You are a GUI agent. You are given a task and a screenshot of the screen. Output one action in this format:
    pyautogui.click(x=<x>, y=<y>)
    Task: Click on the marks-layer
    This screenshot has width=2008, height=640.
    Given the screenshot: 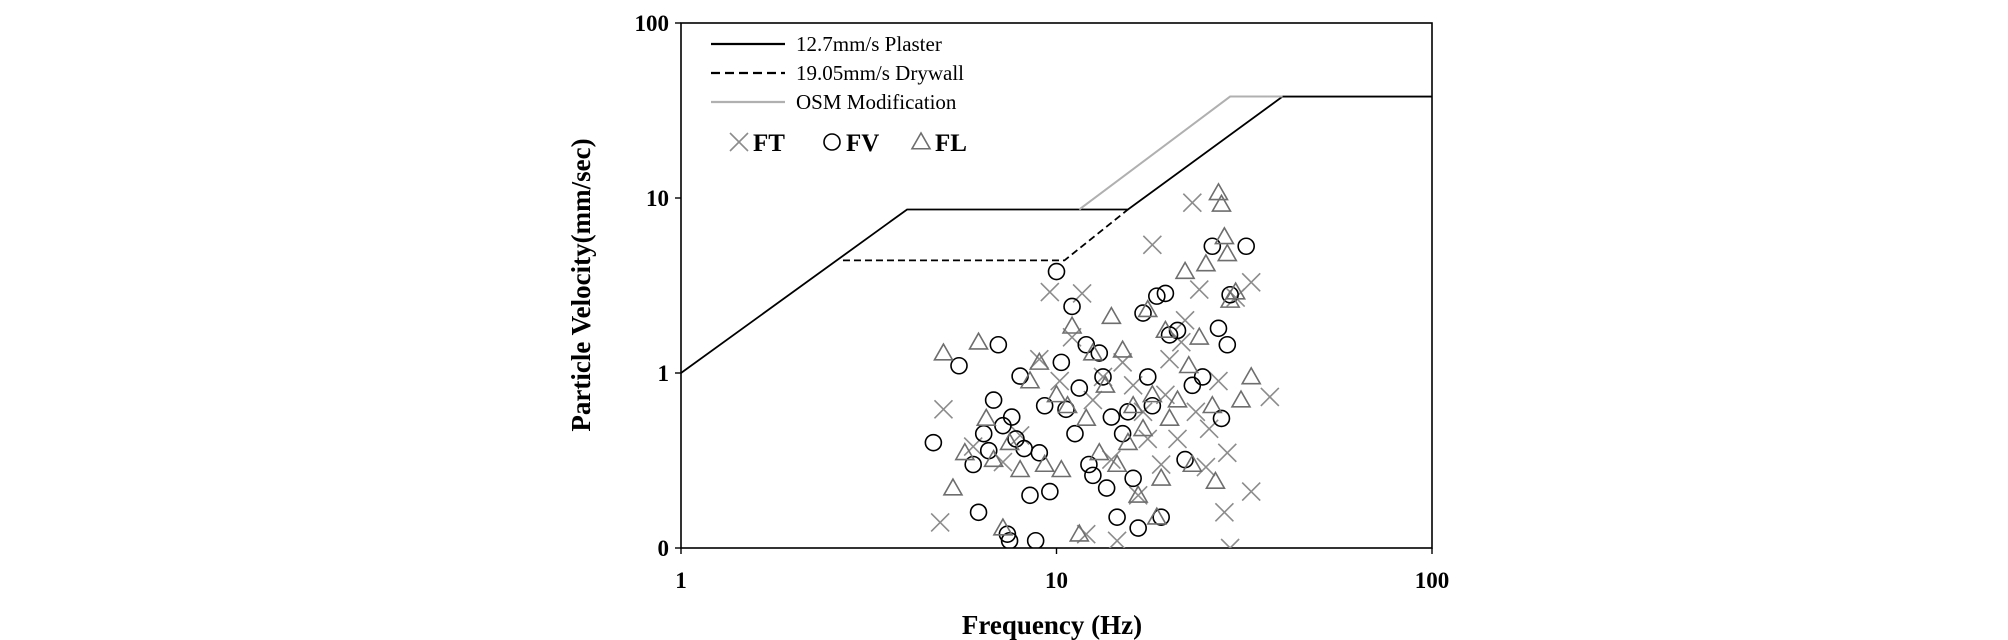 What is the action you would take?
    pyautogui.click(x=1102, y=365)
    